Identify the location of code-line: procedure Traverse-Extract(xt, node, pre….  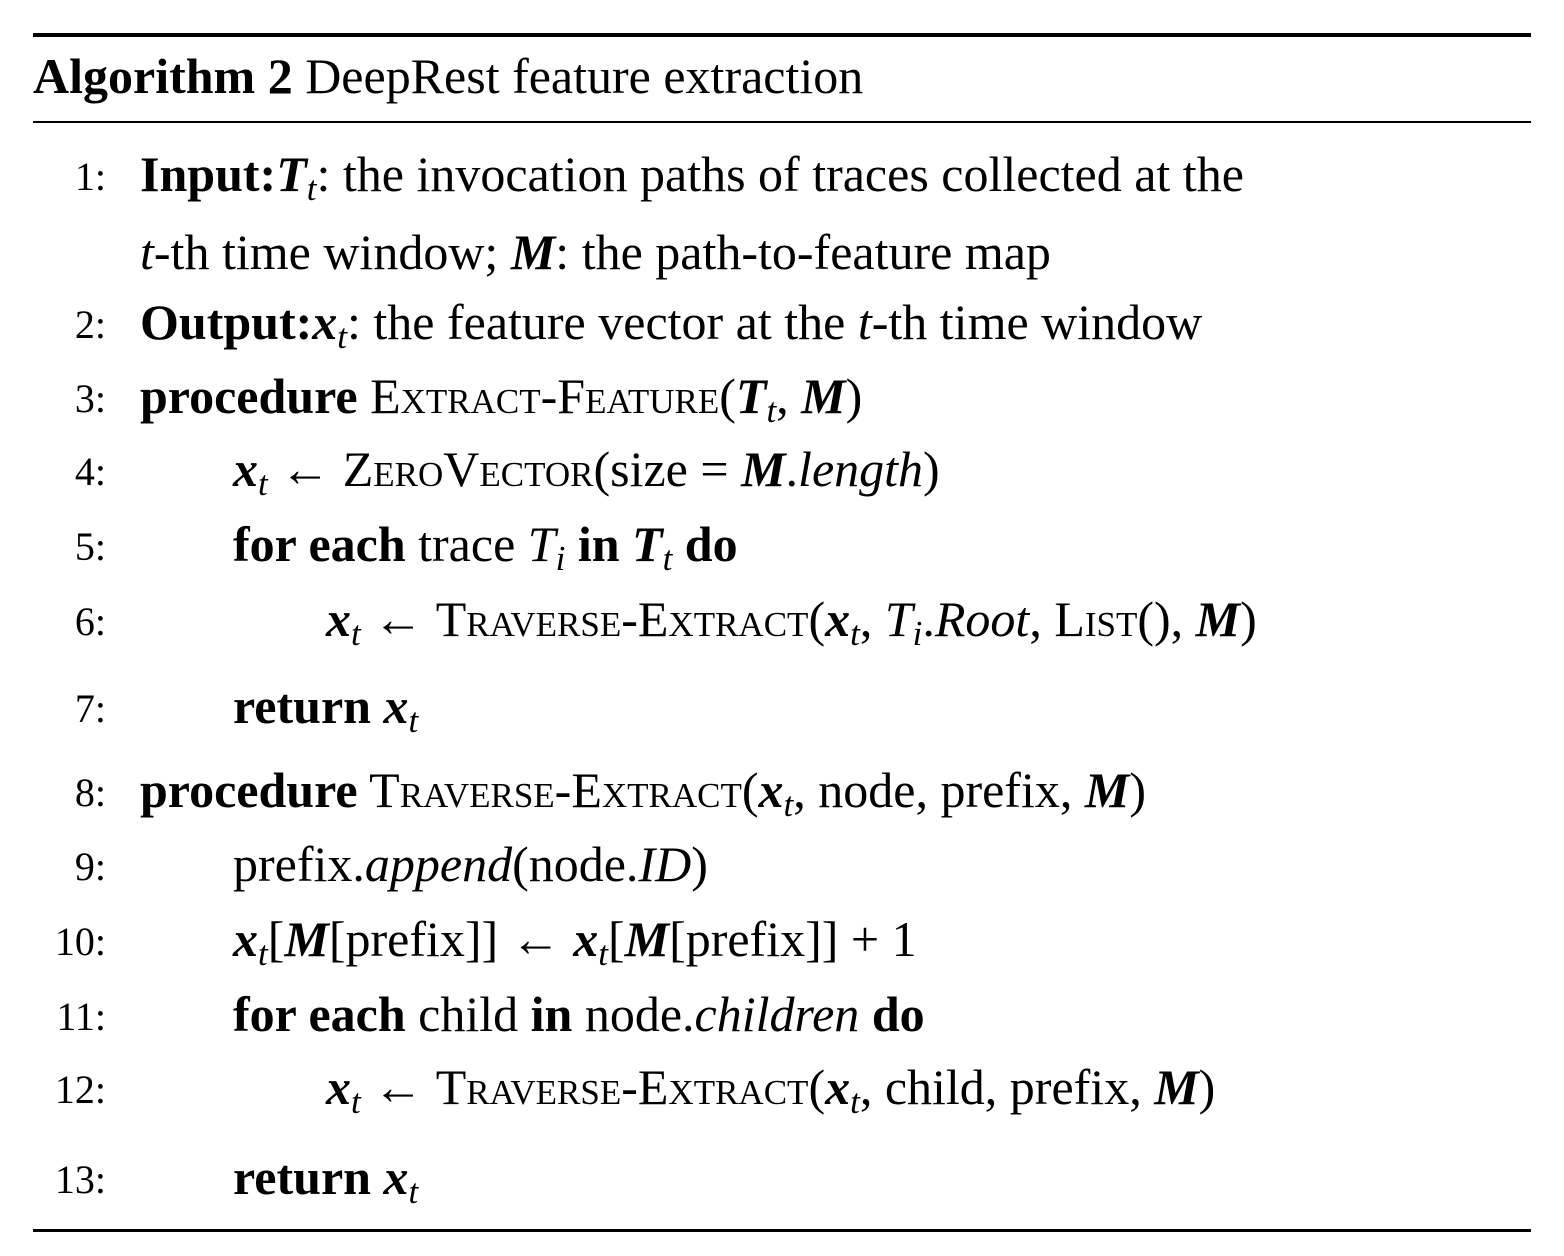
(643, 793).